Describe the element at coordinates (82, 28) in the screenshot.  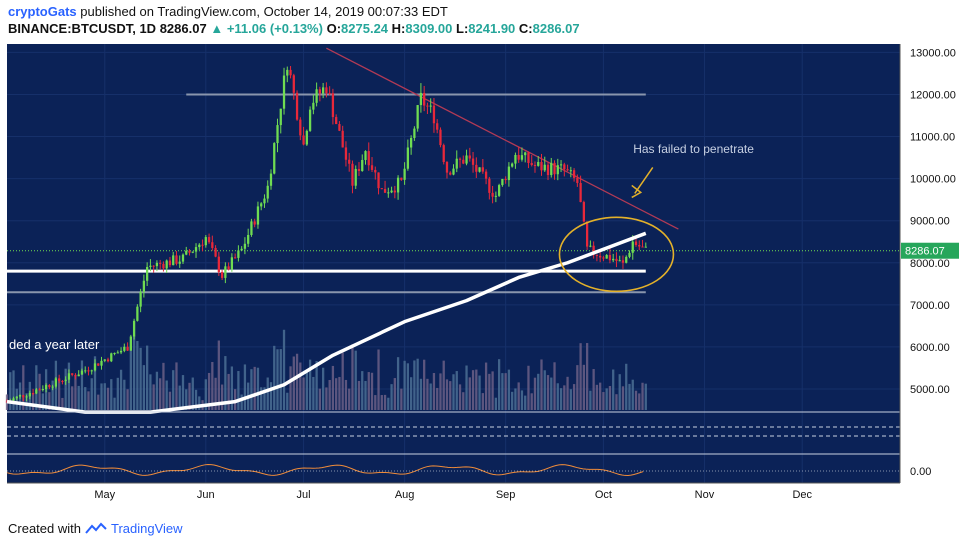
I see `symbol-label: BINANCE:BTCUSDT, 1D` at that location.